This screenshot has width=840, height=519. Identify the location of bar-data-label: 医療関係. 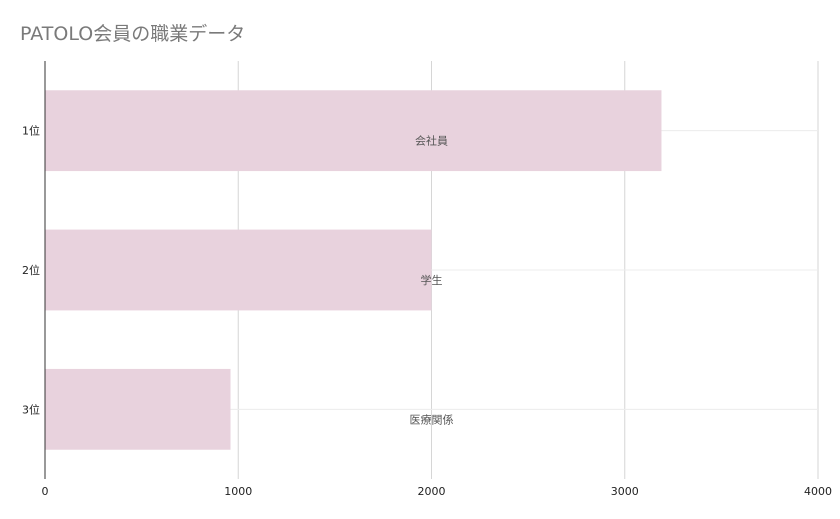
(432, 419).